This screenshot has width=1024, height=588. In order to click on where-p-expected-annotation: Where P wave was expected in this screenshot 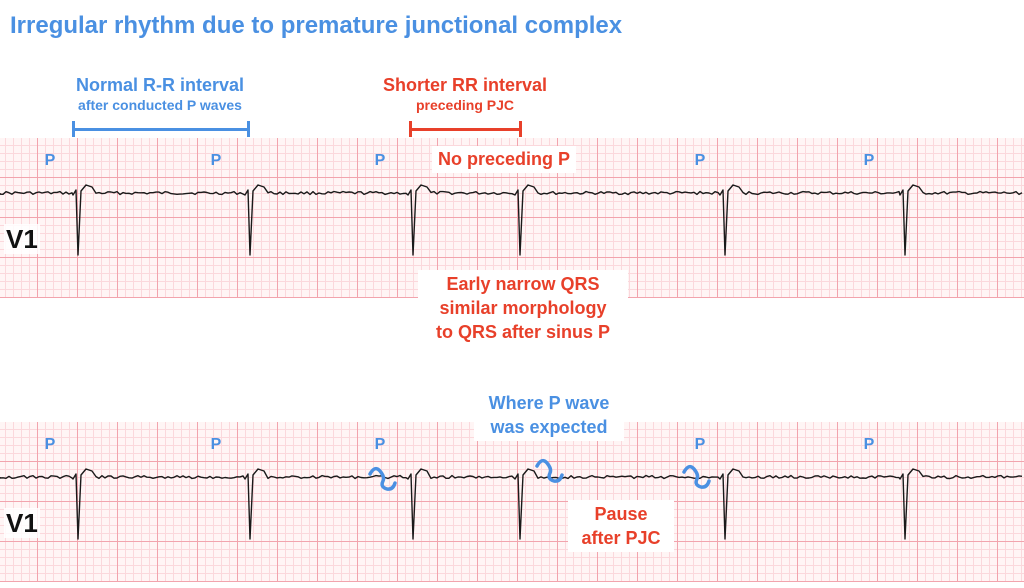, I will do `click(549, 415)`.